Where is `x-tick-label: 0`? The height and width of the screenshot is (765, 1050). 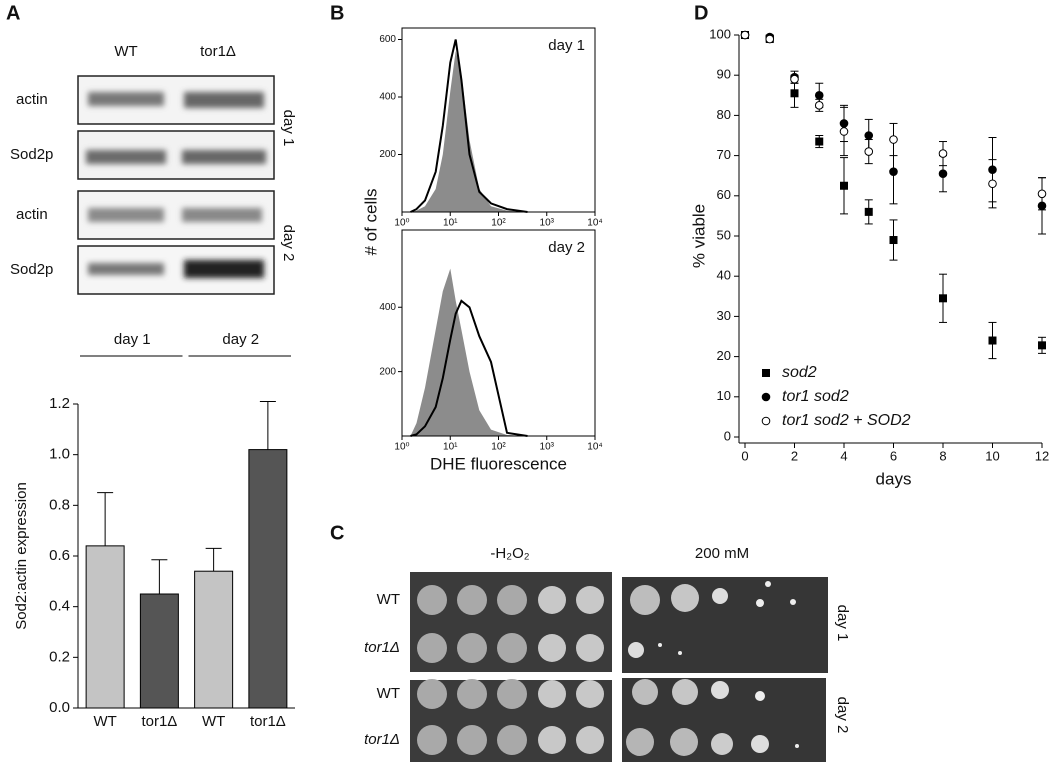 x-tick-label: 0 is located at coordinates (744, 455).